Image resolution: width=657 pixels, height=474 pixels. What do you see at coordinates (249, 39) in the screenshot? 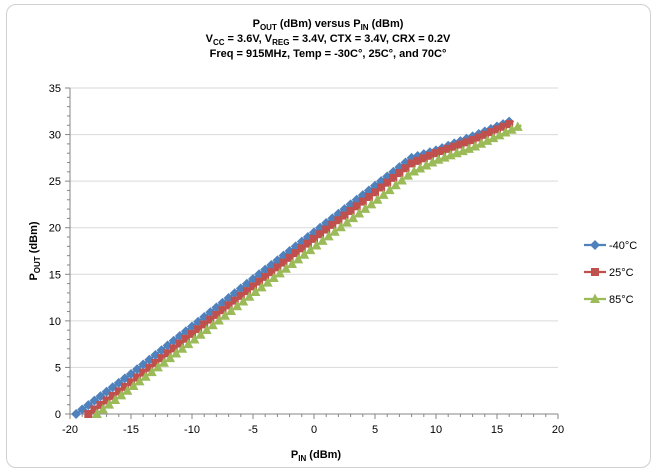
I see `chart-title-line-2-part: = 3.6V, V` at bounding box center [249, 39].